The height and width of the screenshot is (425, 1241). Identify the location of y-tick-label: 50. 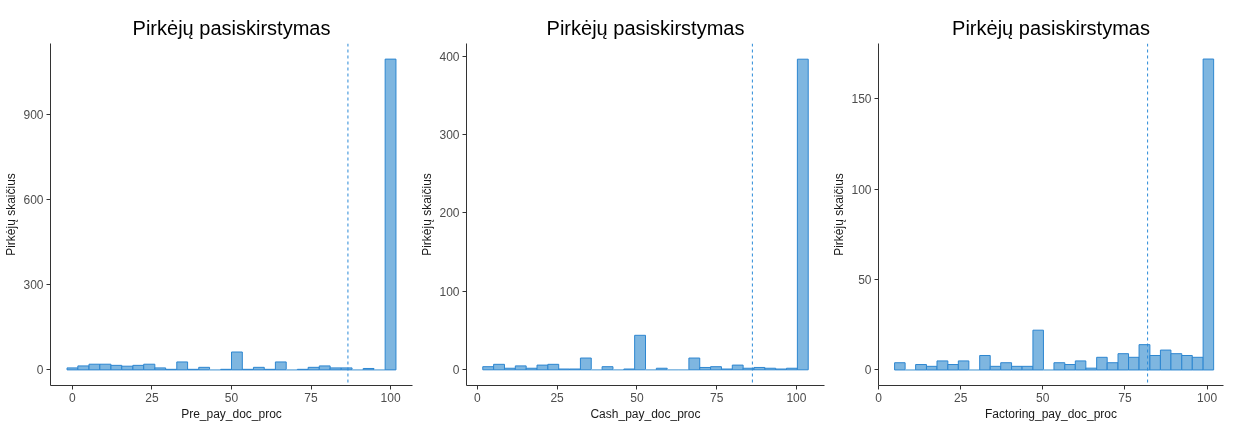
(865, 280).